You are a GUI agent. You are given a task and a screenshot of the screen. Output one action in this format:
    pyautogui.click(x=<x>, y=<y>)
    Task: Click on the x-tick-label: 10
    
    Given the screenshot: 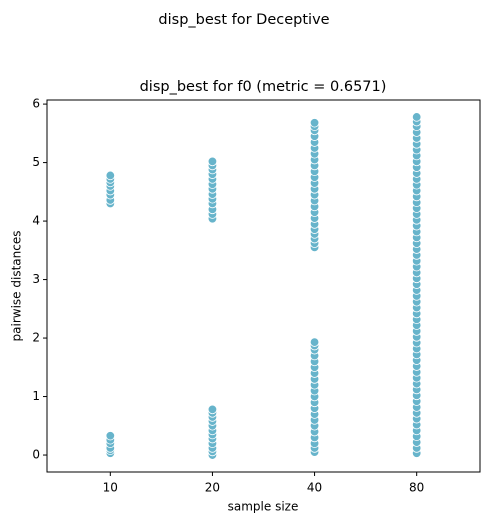 What is the action you would take?
    pyautogui.click(x=110, y=488)
    